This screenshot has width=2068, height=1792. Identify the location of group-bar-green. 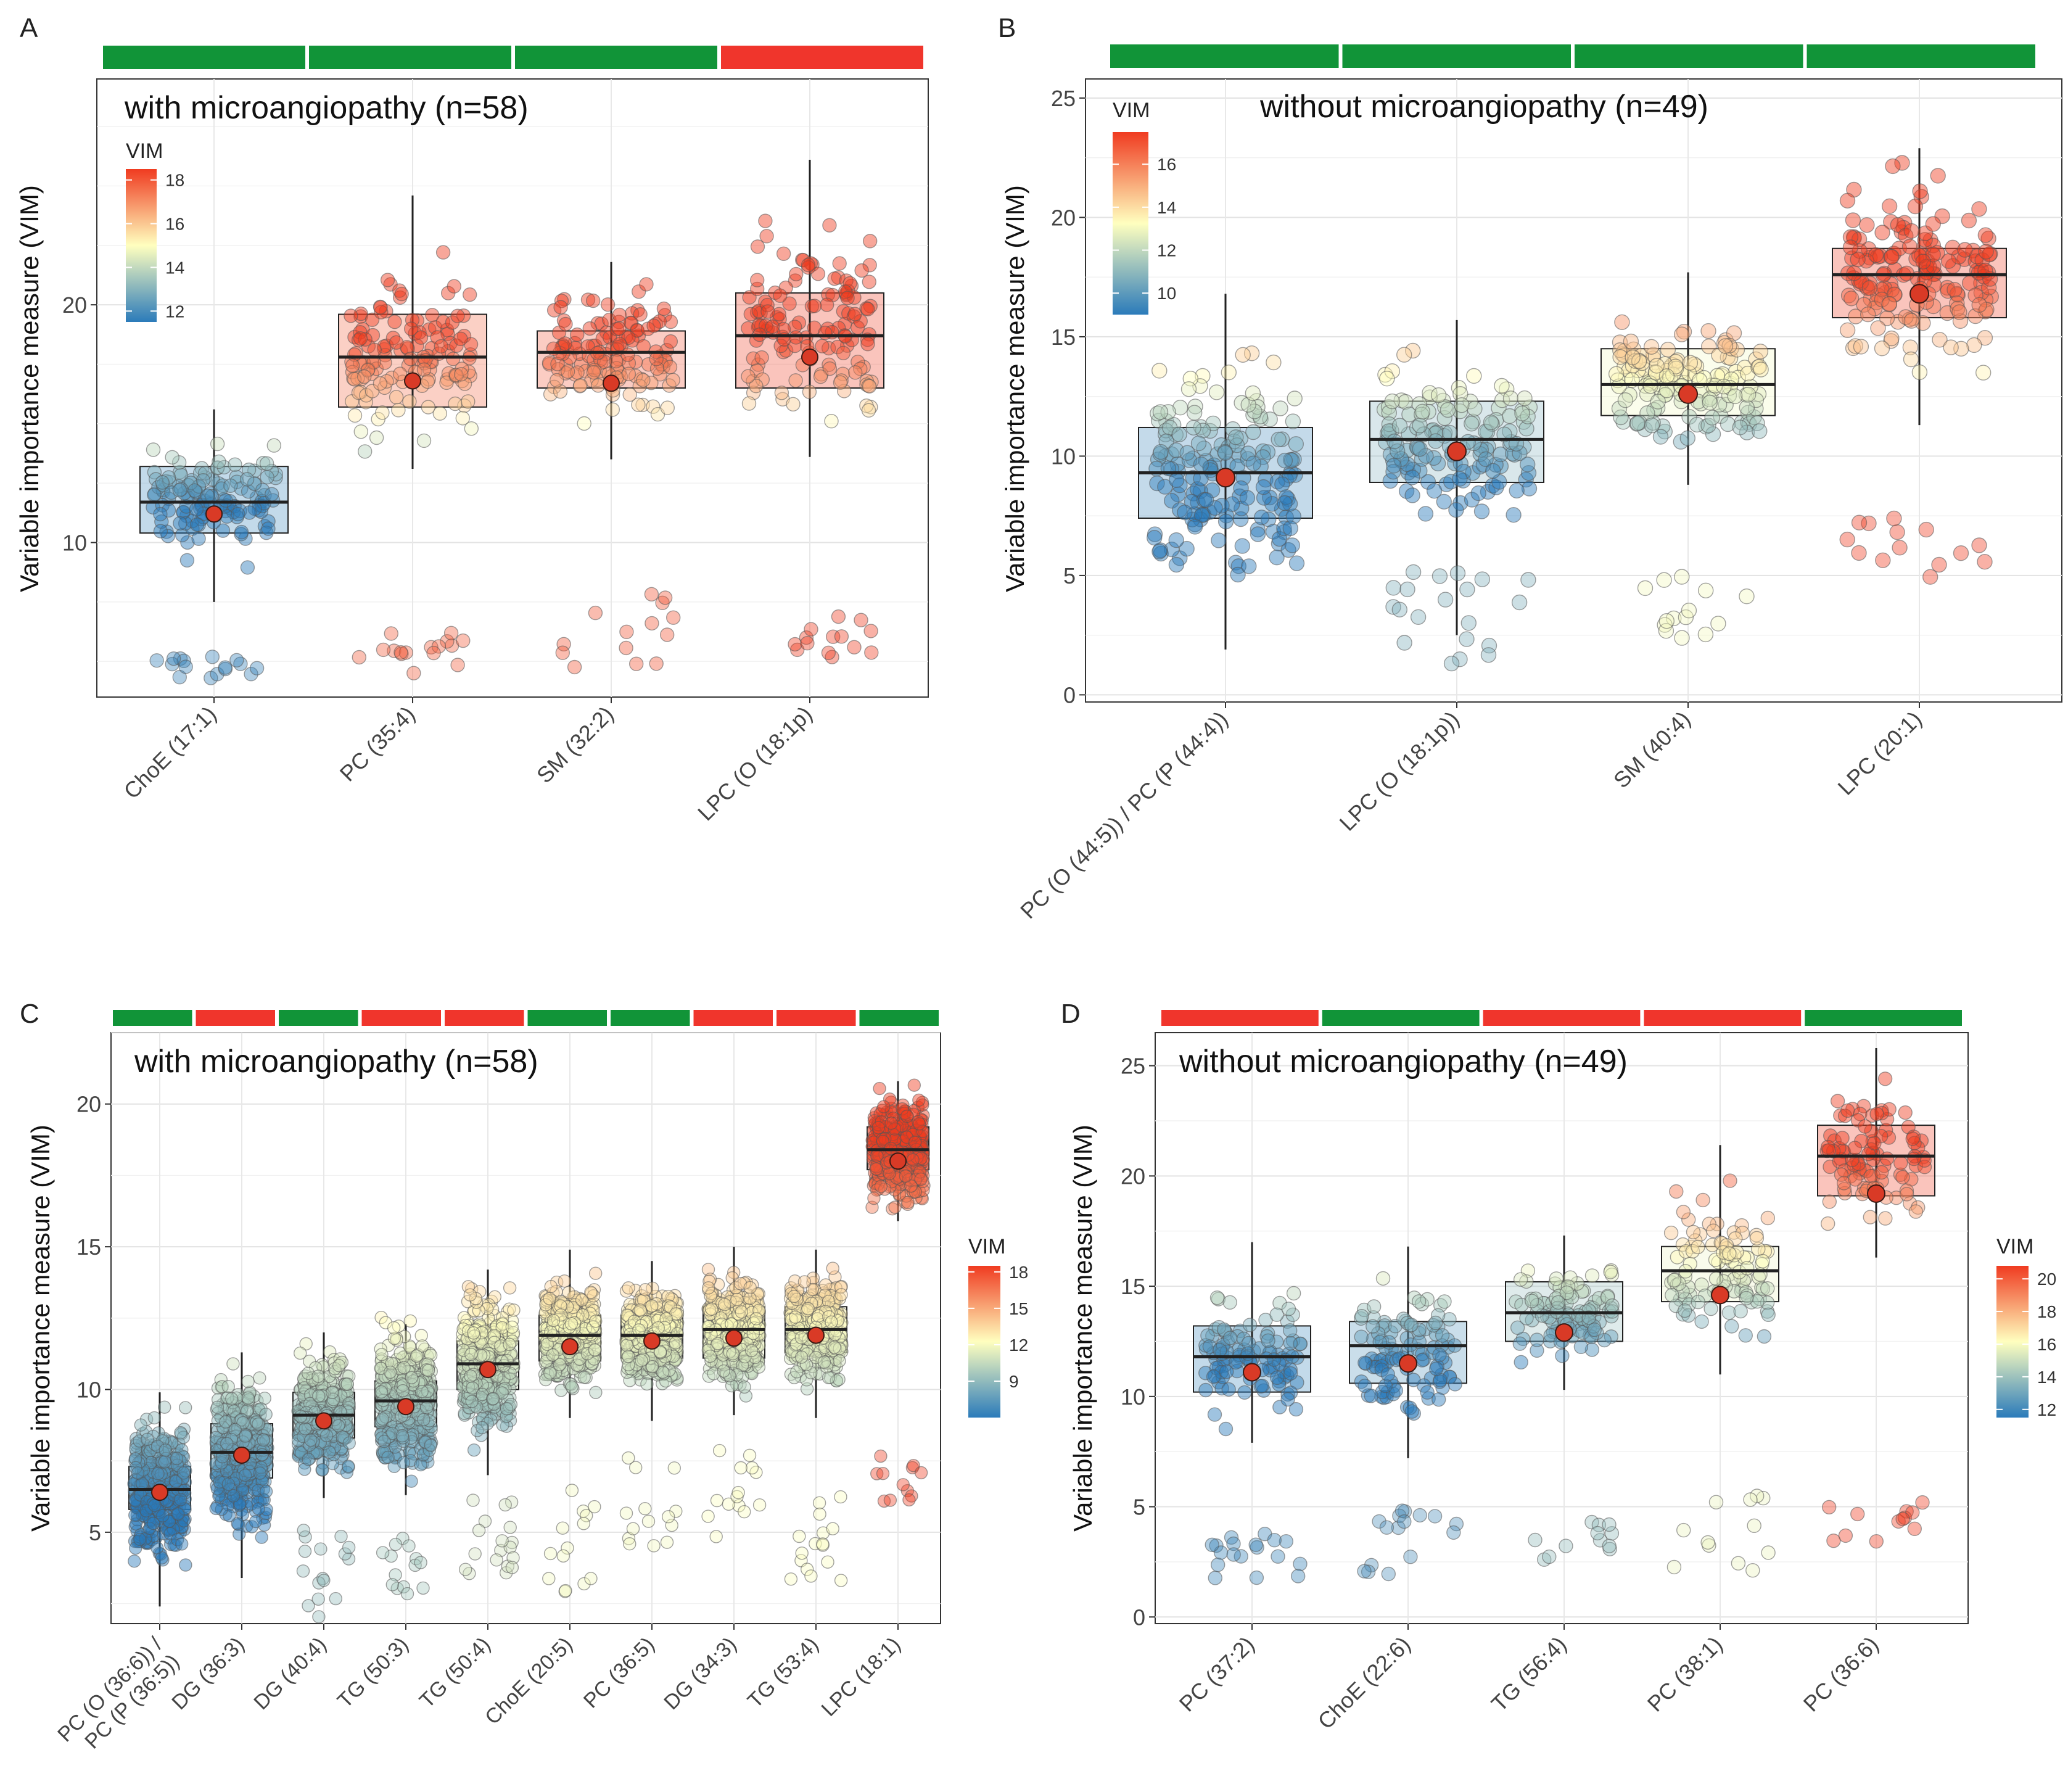
(1457, 56).